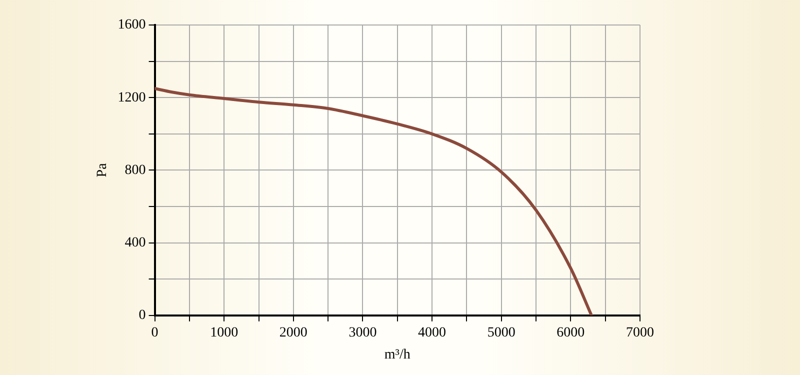 The width and height of the screenshot is (800, 375). What do you see at coordinates (432, 332) in the screenshot?
I see `x-tick-label: 4000` at bounding box center [432, 332].